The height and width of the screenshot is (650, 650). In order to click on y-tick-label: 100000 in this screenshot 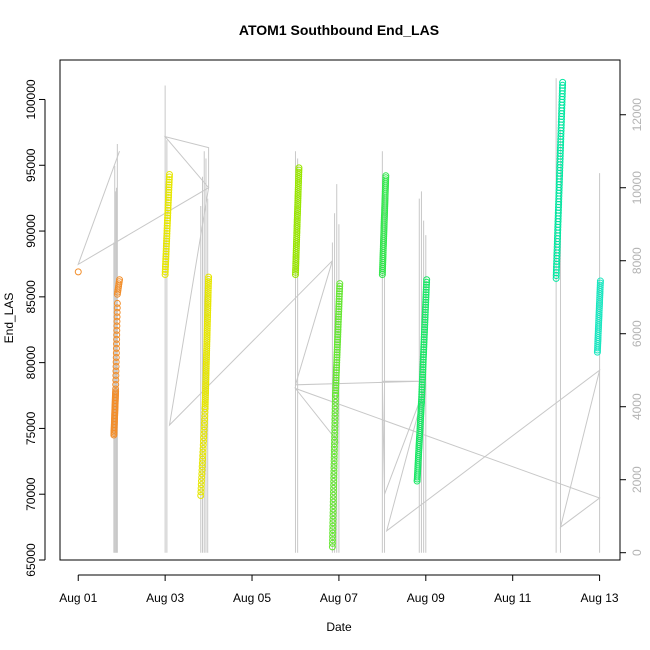, I will do `click(31, 99)`.